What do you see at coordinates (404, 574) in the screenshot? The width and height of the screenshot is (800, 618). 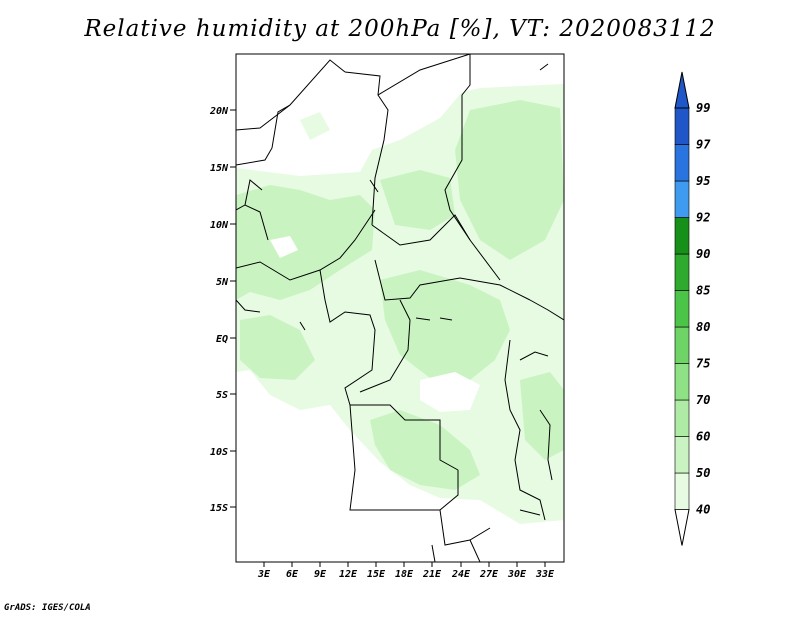 I see `lon-label: 18E` at bounding box center [404, 574].